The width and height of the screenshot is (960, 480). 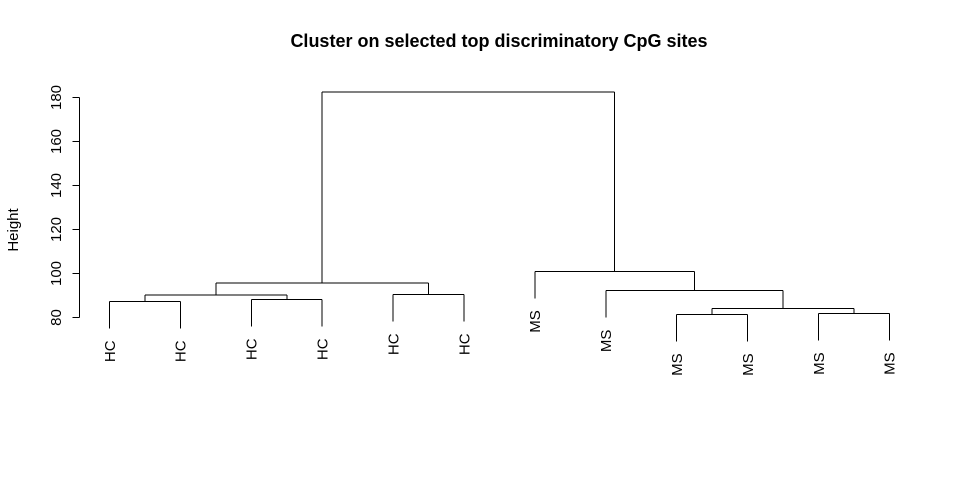 What do you see at coordinates (56, 273) in the screenshot?
I see `y-tick-label: 100` at bounding box center [56, 273].